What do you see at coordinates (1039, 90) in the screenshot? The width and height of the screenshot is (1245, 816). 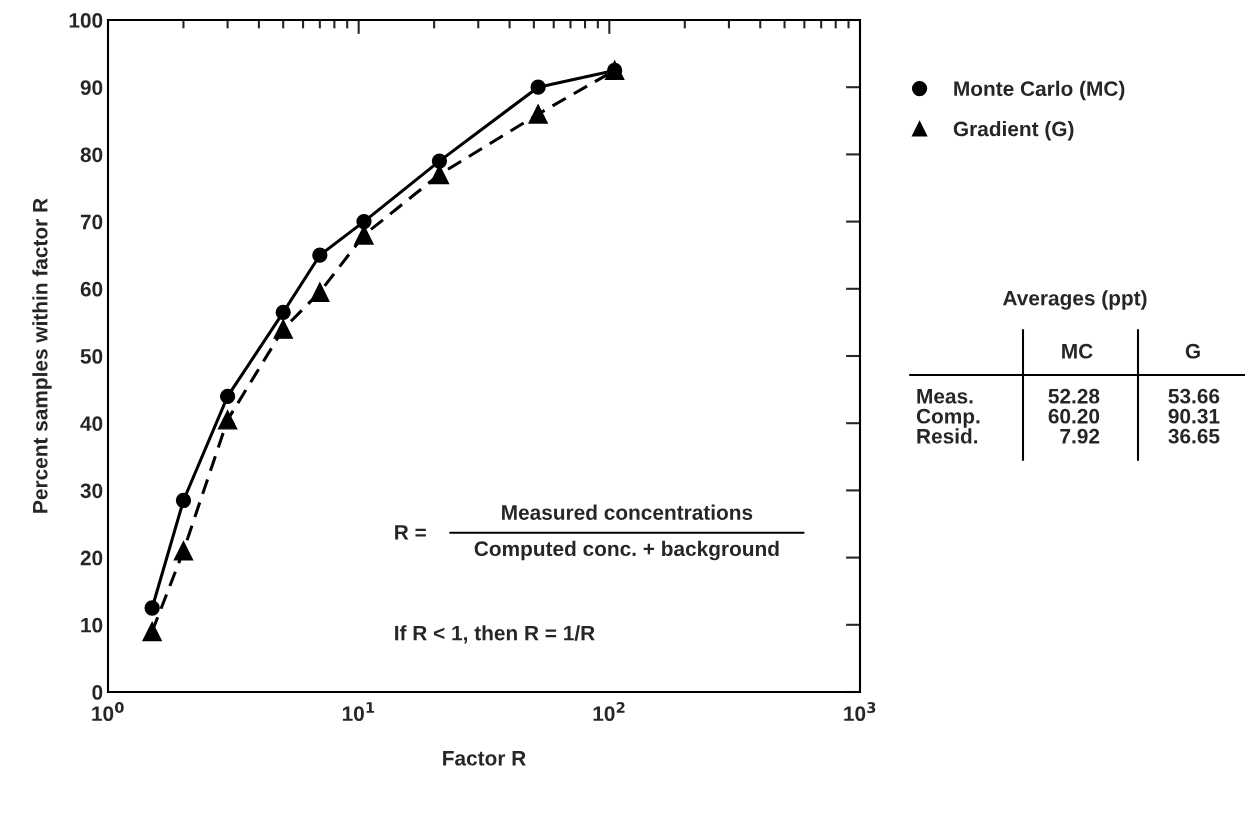 I see `legend-label: Monte Carlo (MC)` at bounding box center [1039, 90].